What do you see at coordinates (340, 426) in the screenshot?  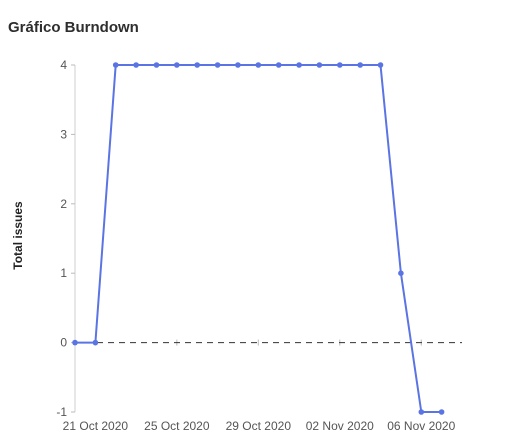 I see `x-tick-label: 02 Nov 2020` at bounding box center [340, 426].